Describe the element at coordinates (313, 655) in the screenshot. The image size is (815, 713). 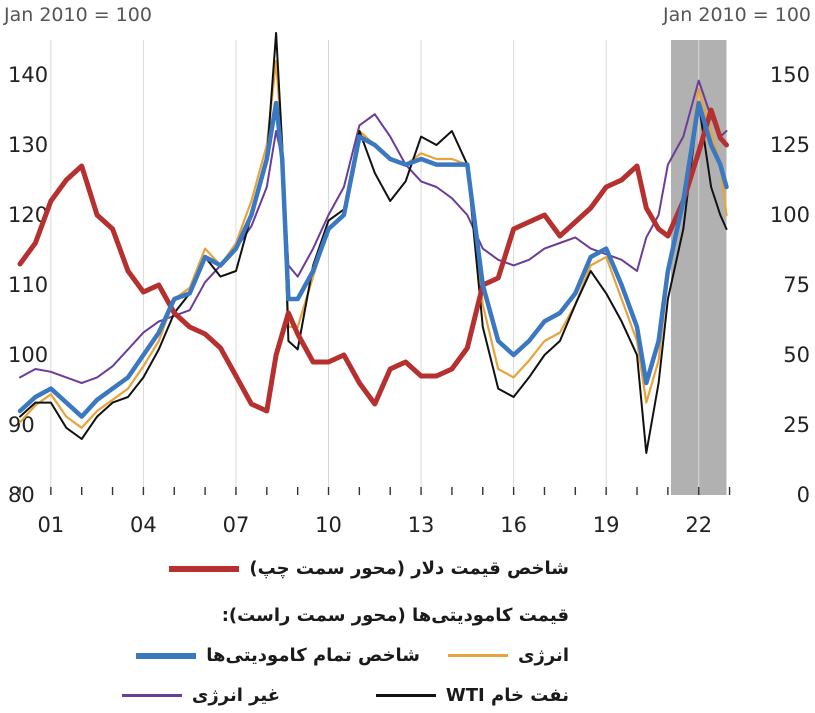
I see `legend-all-label: شاخص تمام کامودیتی‌ها` at that location.